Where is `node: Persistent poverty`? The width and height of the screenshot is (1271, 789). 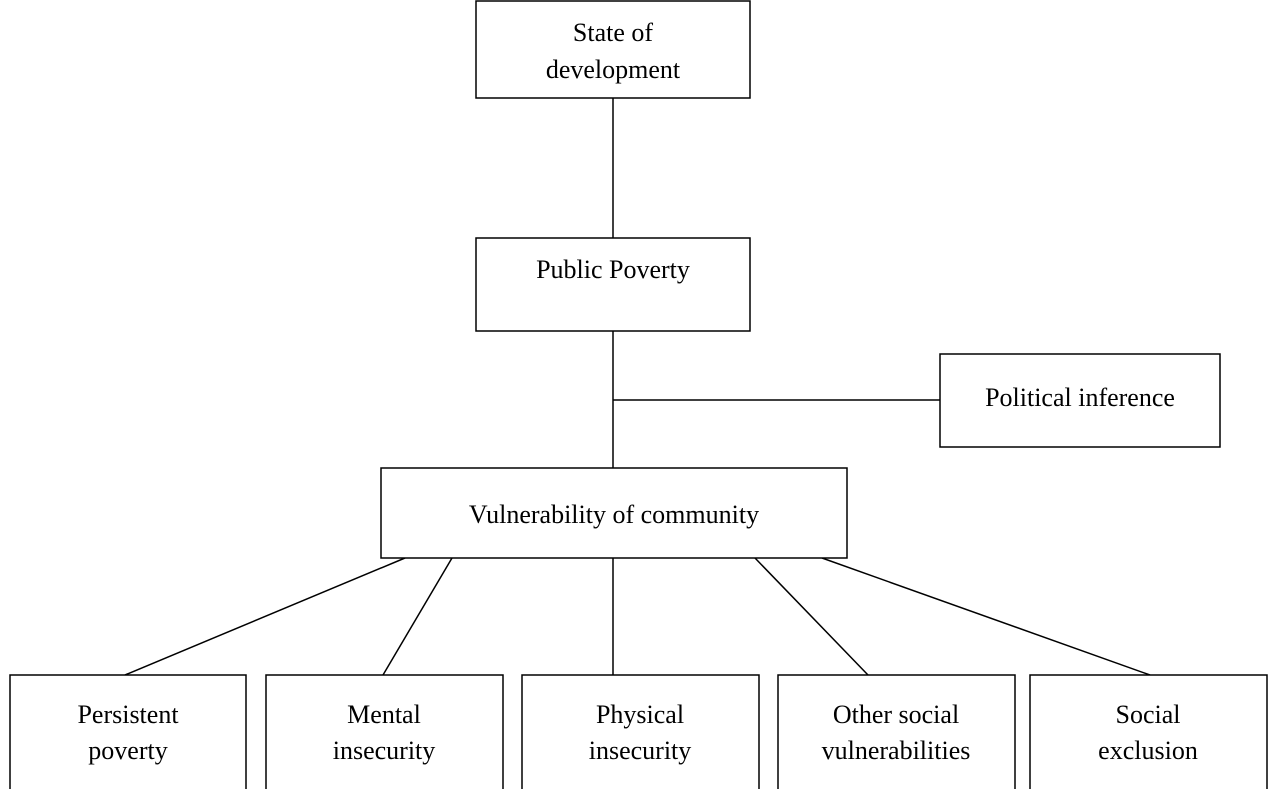 node: Persistent poverty is located at coordinates (128, 731).